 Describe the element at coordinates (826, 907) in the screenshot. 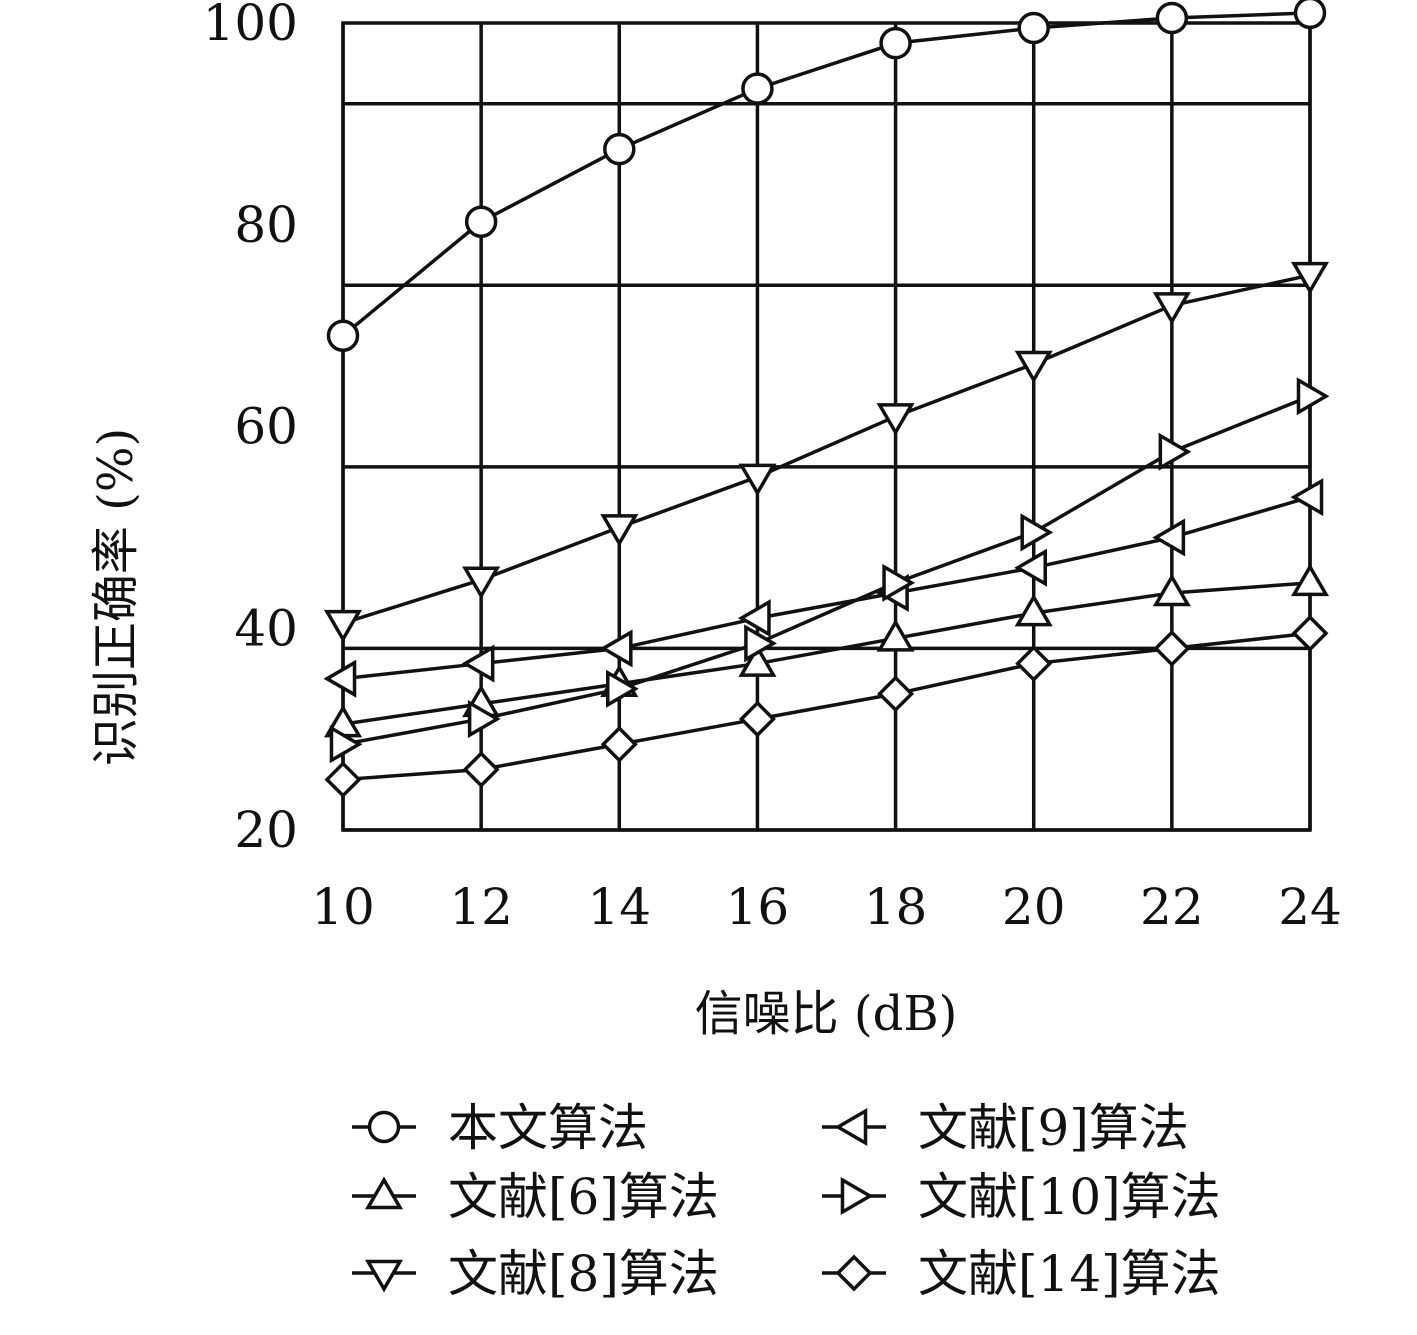

I see `x-axis-ticks: 10 12 14 16 18 20 22 24` at that location.